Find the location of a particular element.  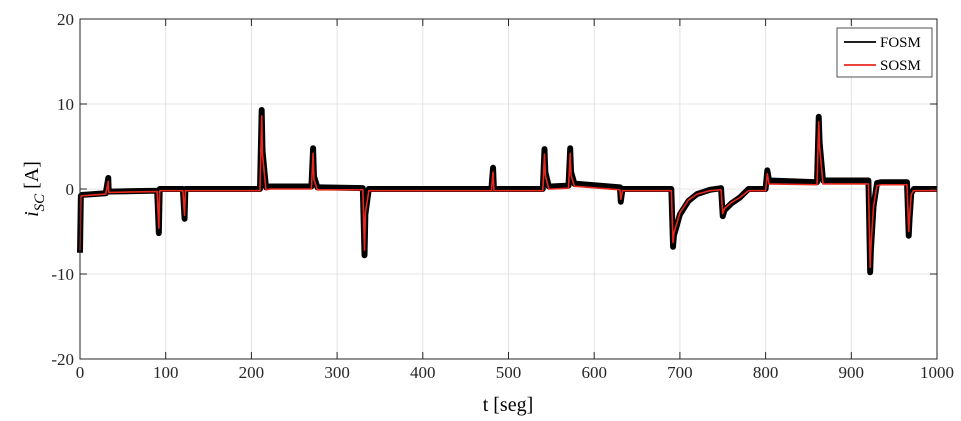

x-tick-label: 600 is located at coordinates (594, 372).